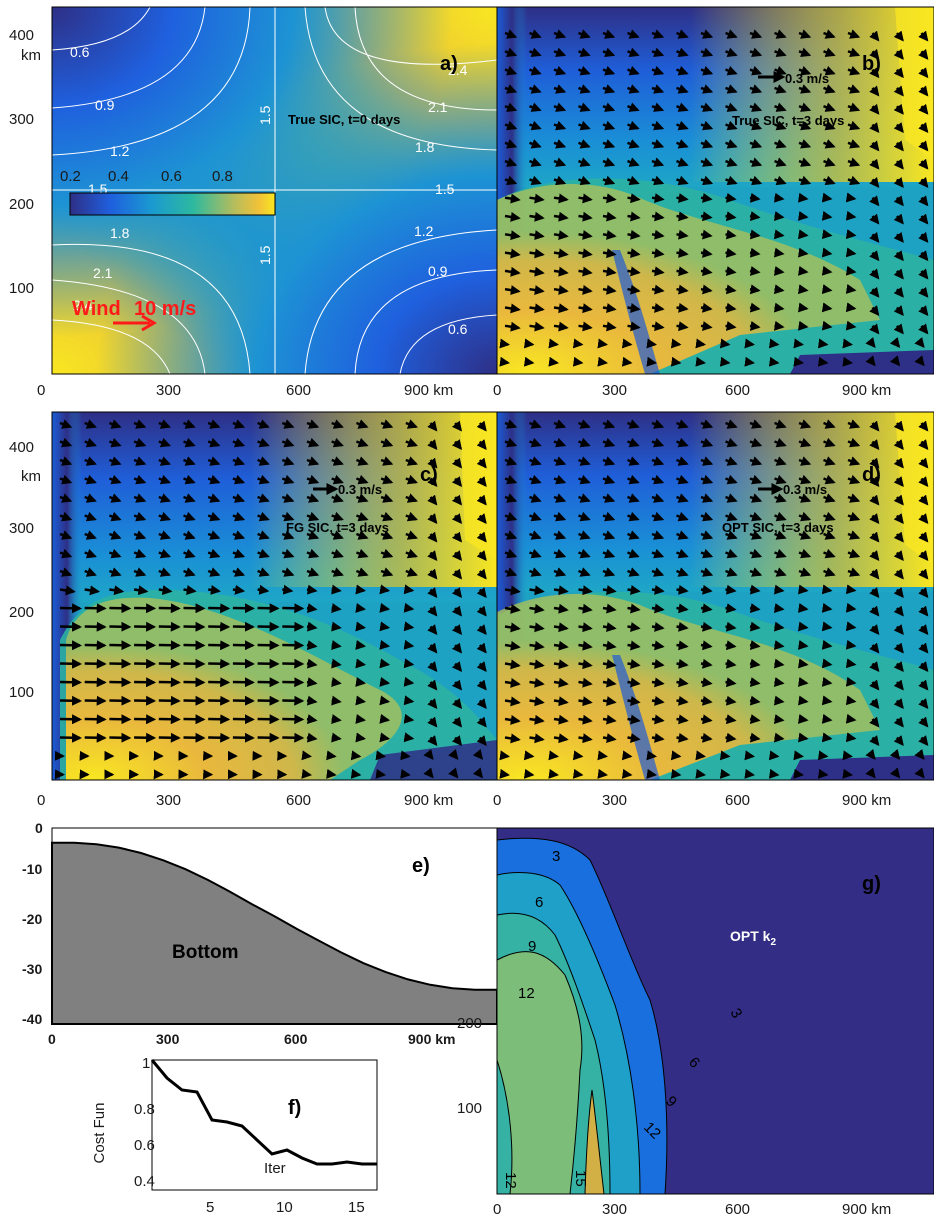  Describe the element at coordinates (21, 692) in the screenshot. I see `y-tick-label: 100` at that location.